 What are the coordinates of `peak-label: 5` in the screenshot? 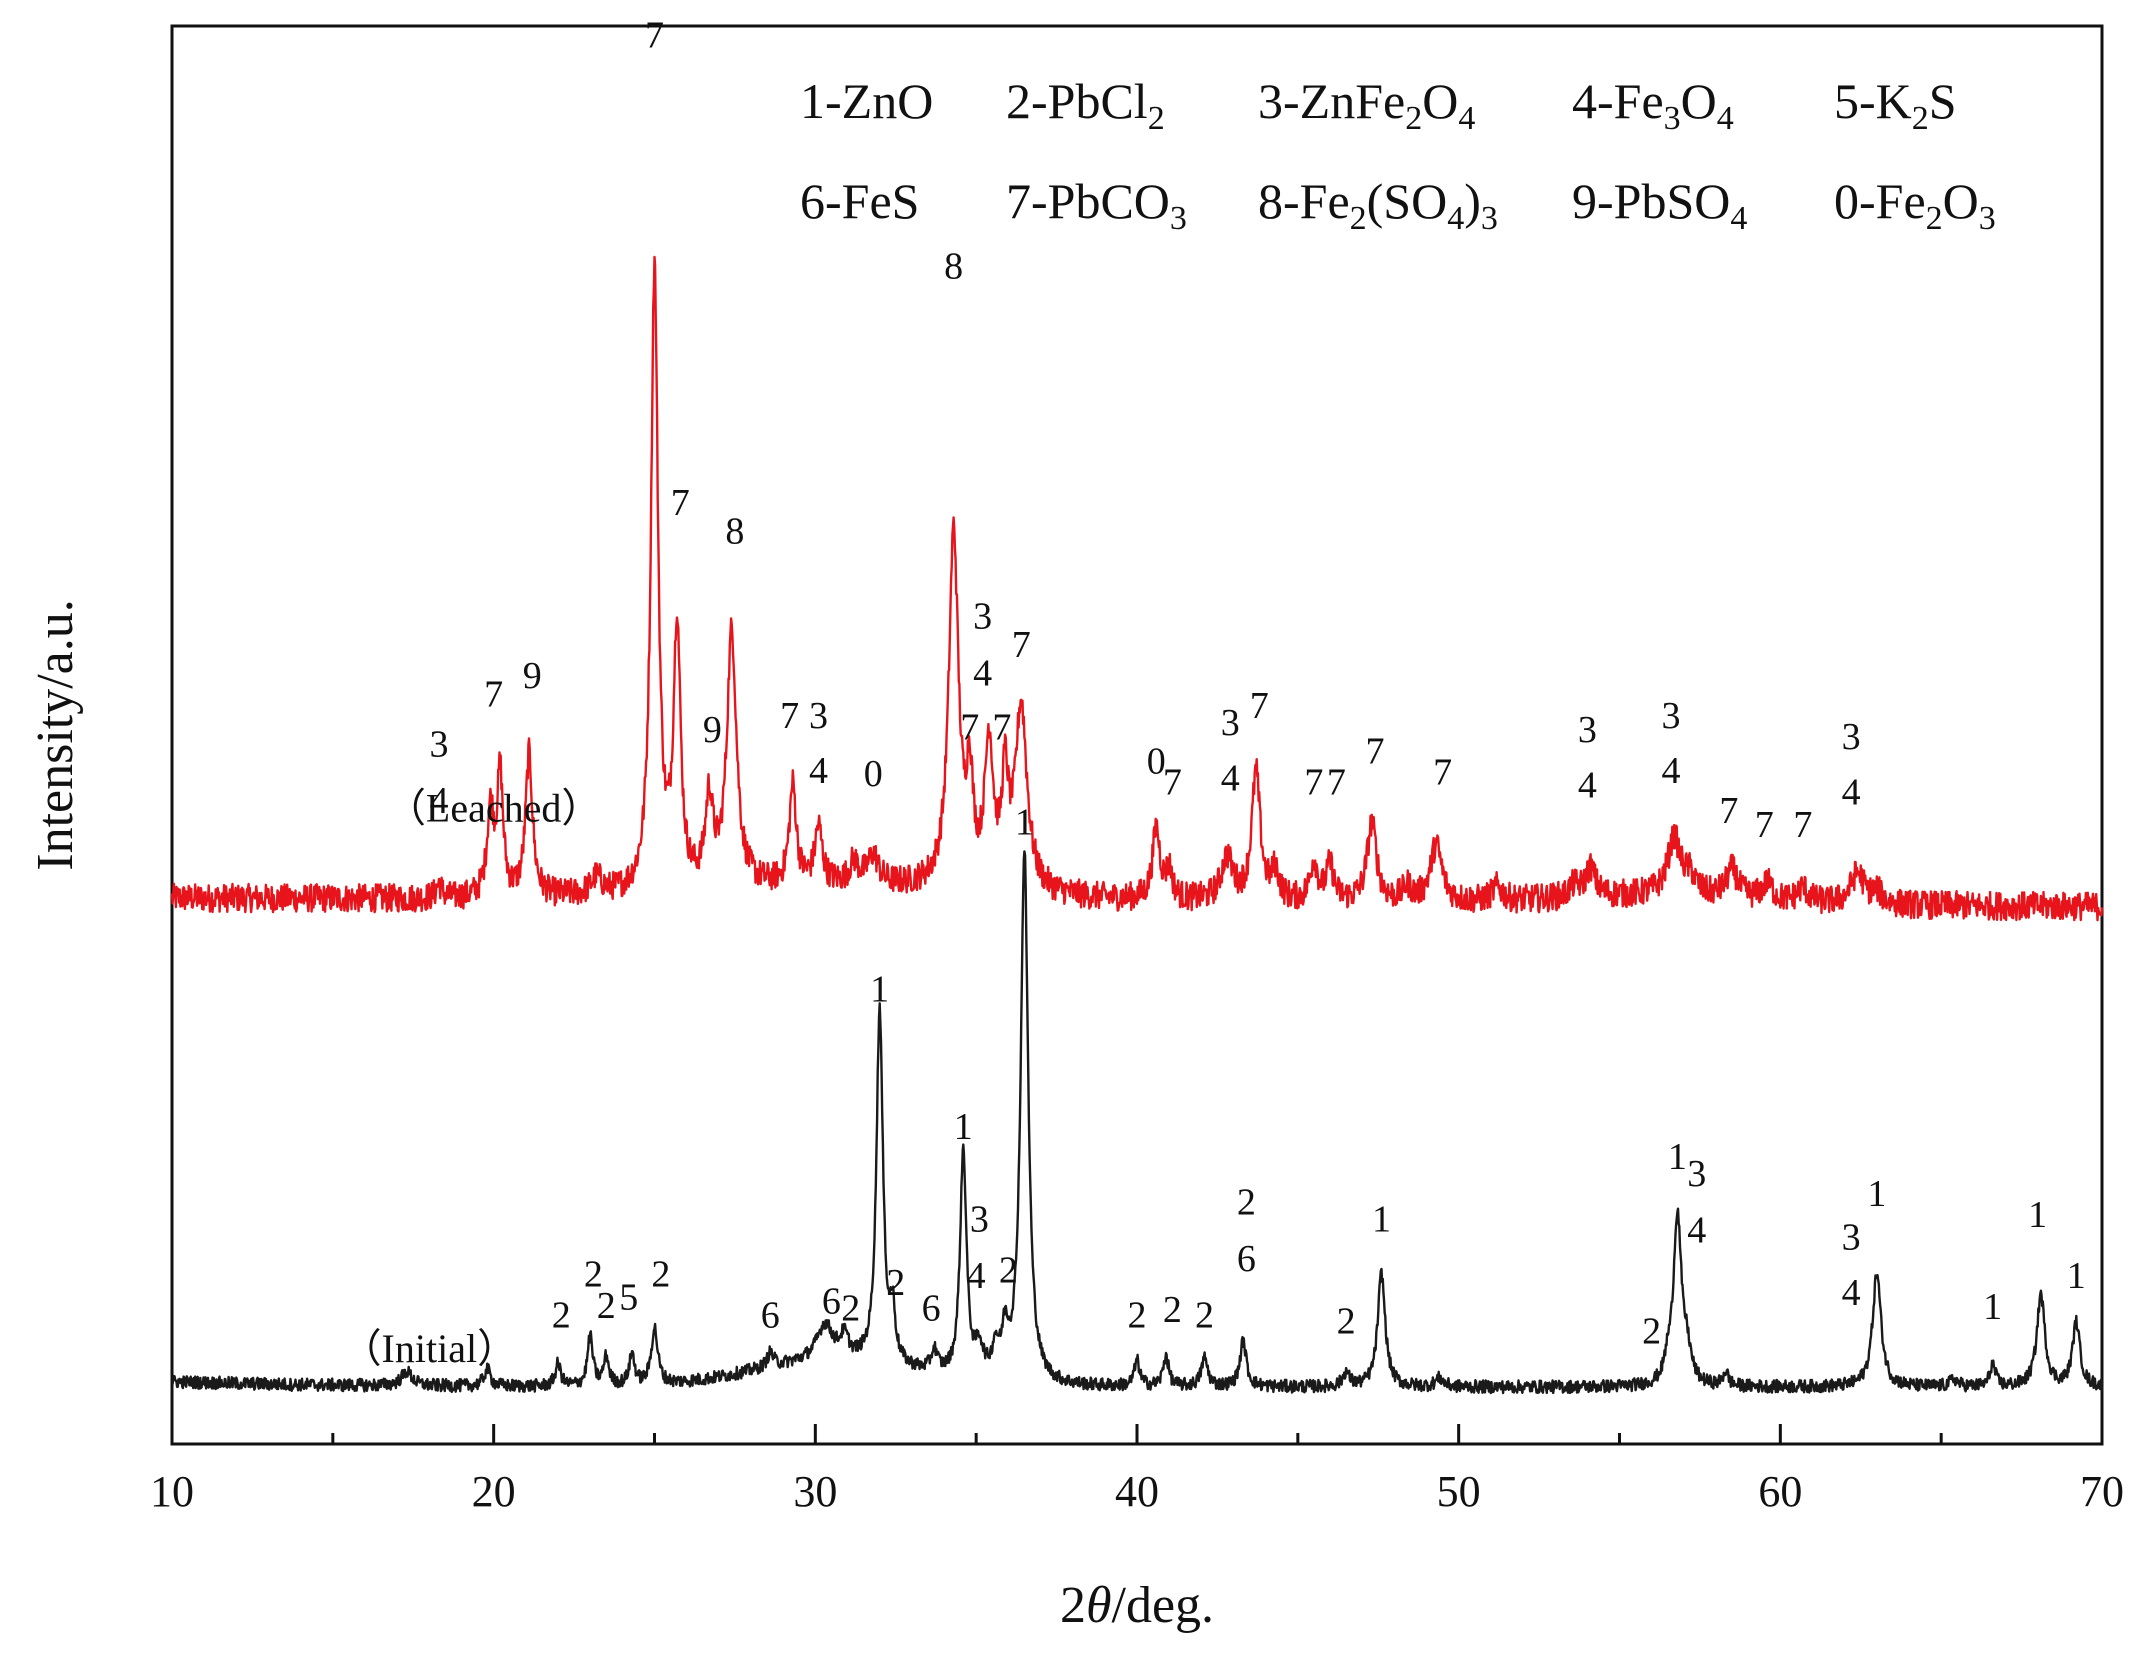 It's located at (628, 1297).